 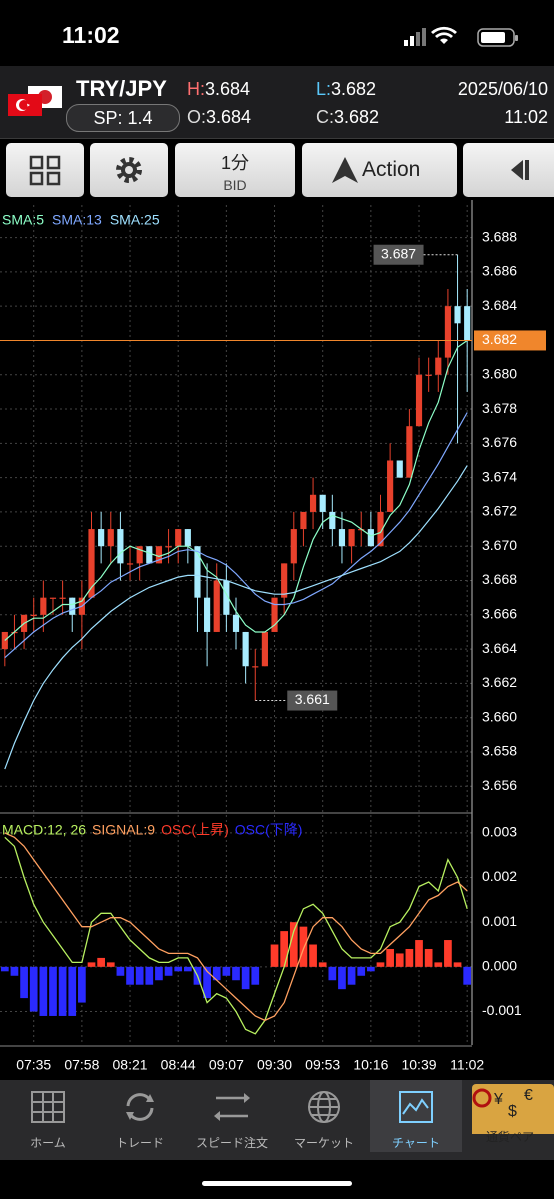 I want to click on nav-item: トレード, so click(x=140, y=1116).